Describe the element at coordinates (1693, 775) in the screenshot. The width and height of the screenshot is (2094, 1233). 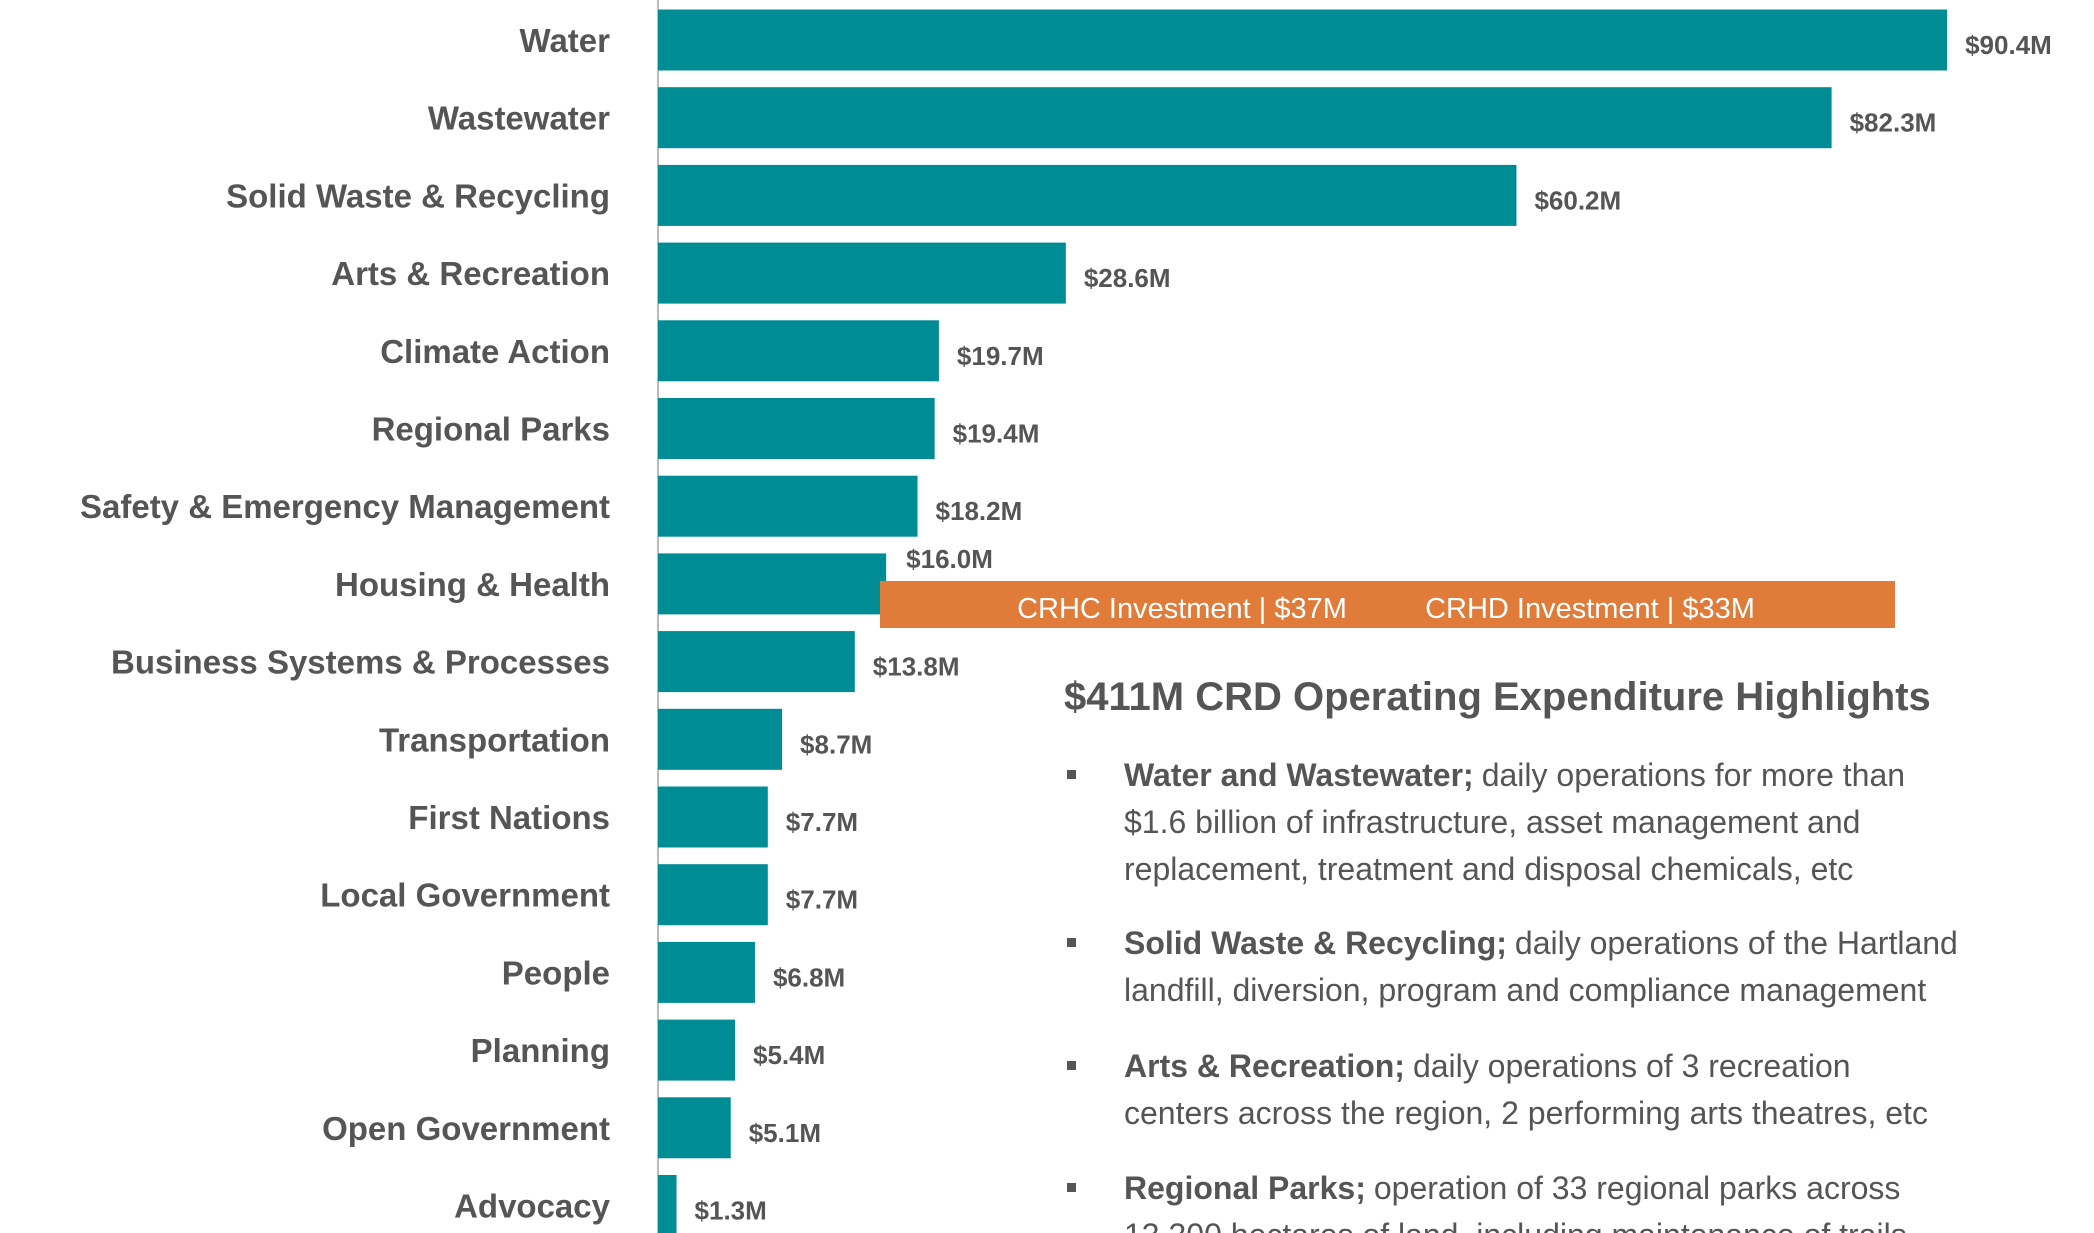
I see `bullet-text: daily operations for more than` at that location.